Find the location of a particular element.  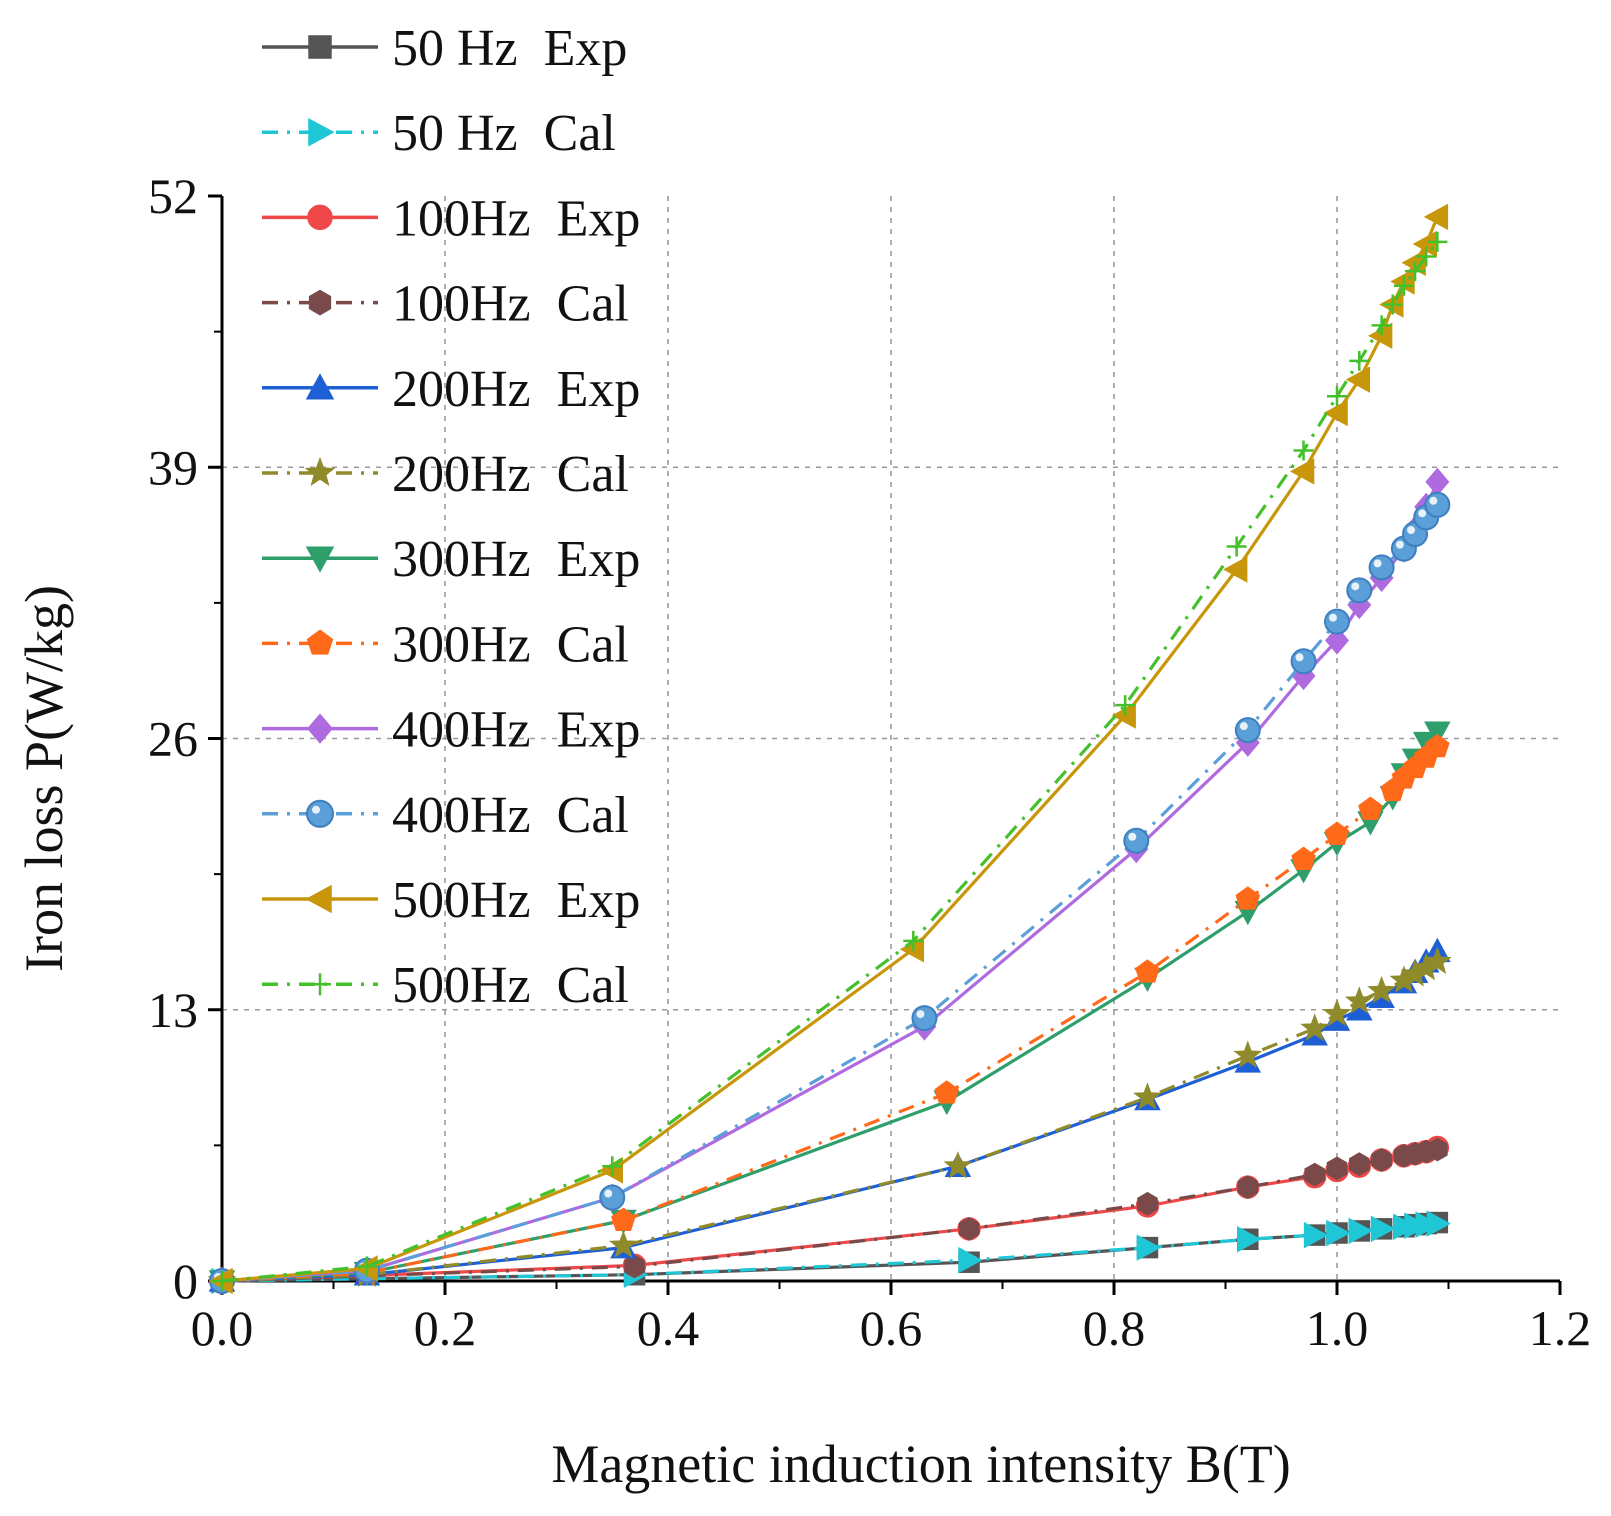

legend-label: 400Hz Cal is located at coordinates (510, 815).